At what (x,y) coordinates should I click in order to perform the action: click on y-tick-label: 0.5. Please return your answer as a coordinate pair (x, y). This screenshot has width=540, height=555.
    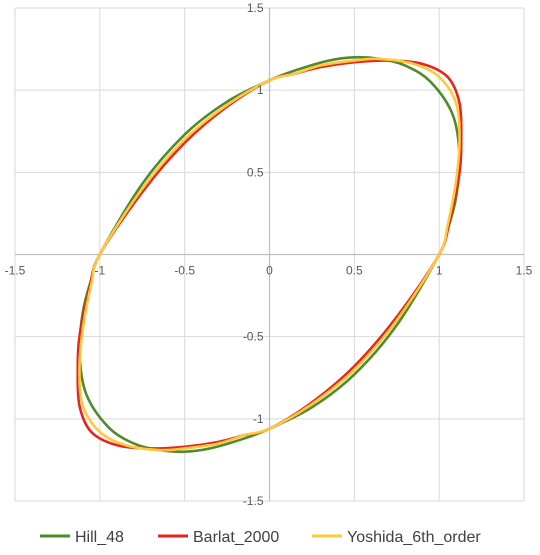
    Looking at the image, I should click on (255, 172).